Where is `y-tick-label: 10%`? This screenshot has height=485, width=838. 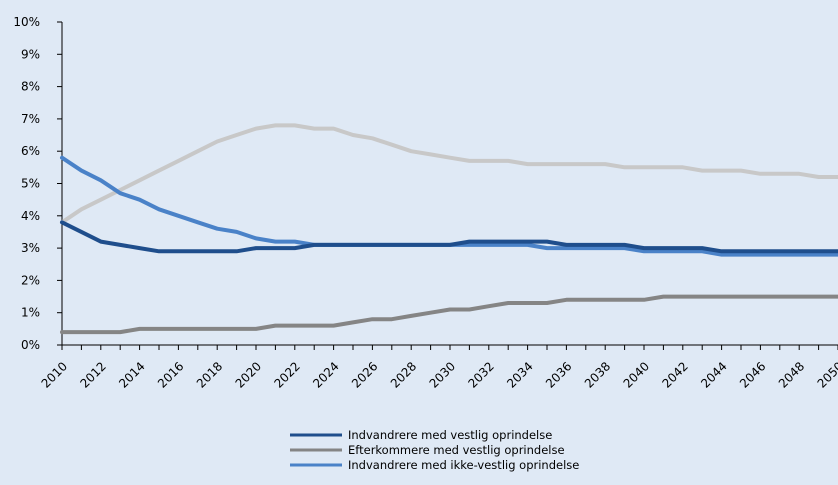
y-tick-label: 10% is located at coordinates (26, 22).